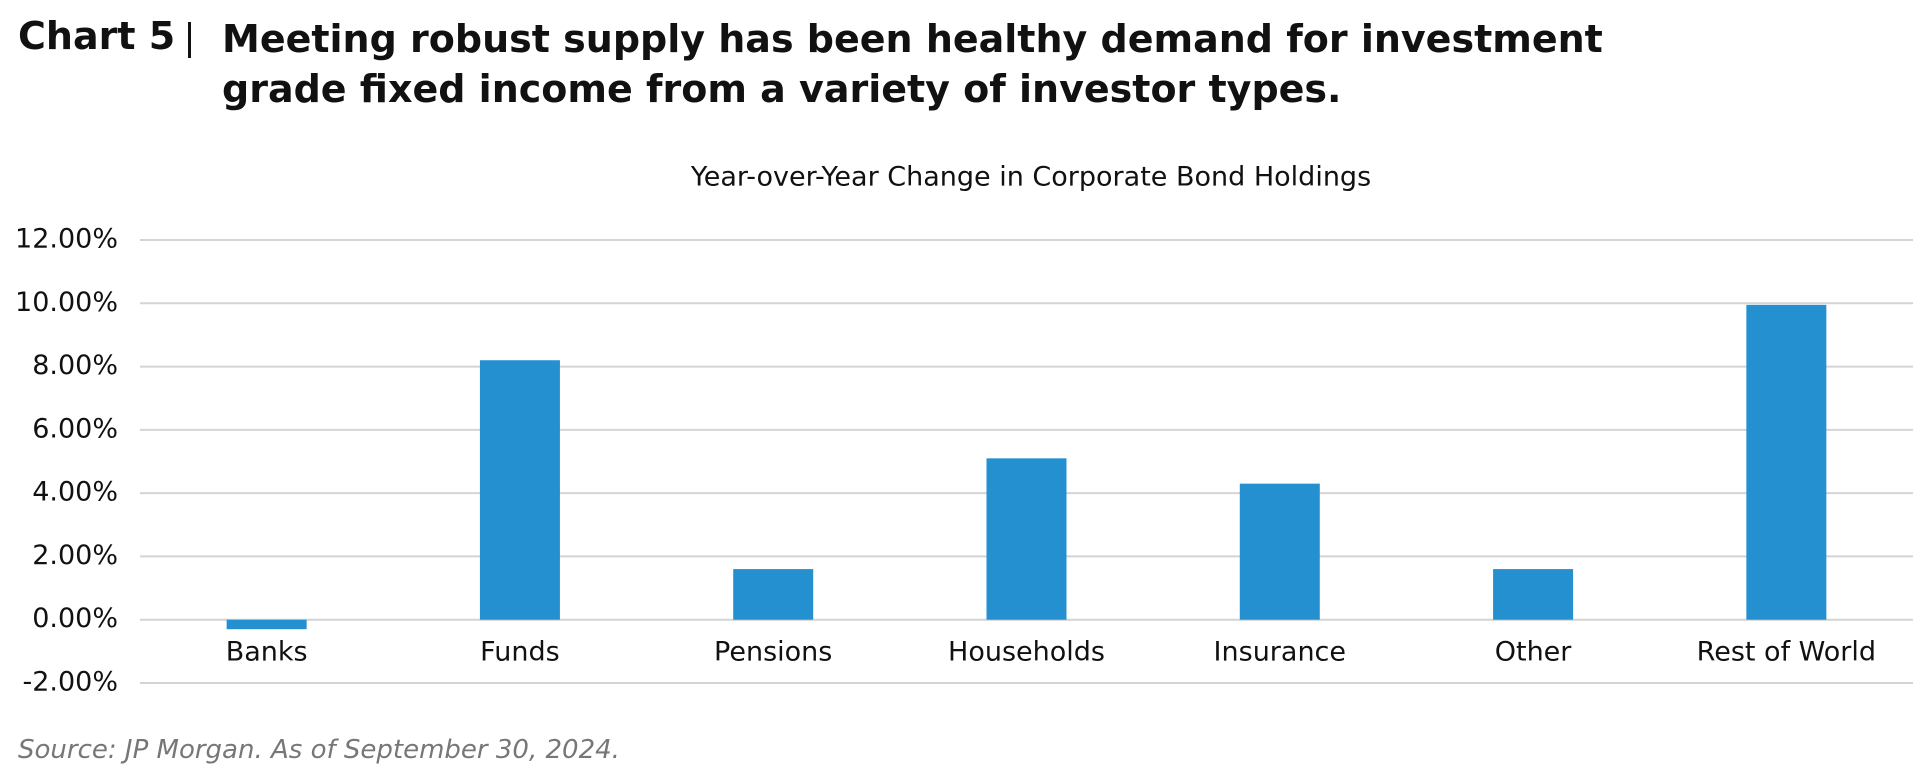 The width and height of the screenshot is (1913, 781). I want to click on y-tick-label: 4.00%, so click(75, 492).